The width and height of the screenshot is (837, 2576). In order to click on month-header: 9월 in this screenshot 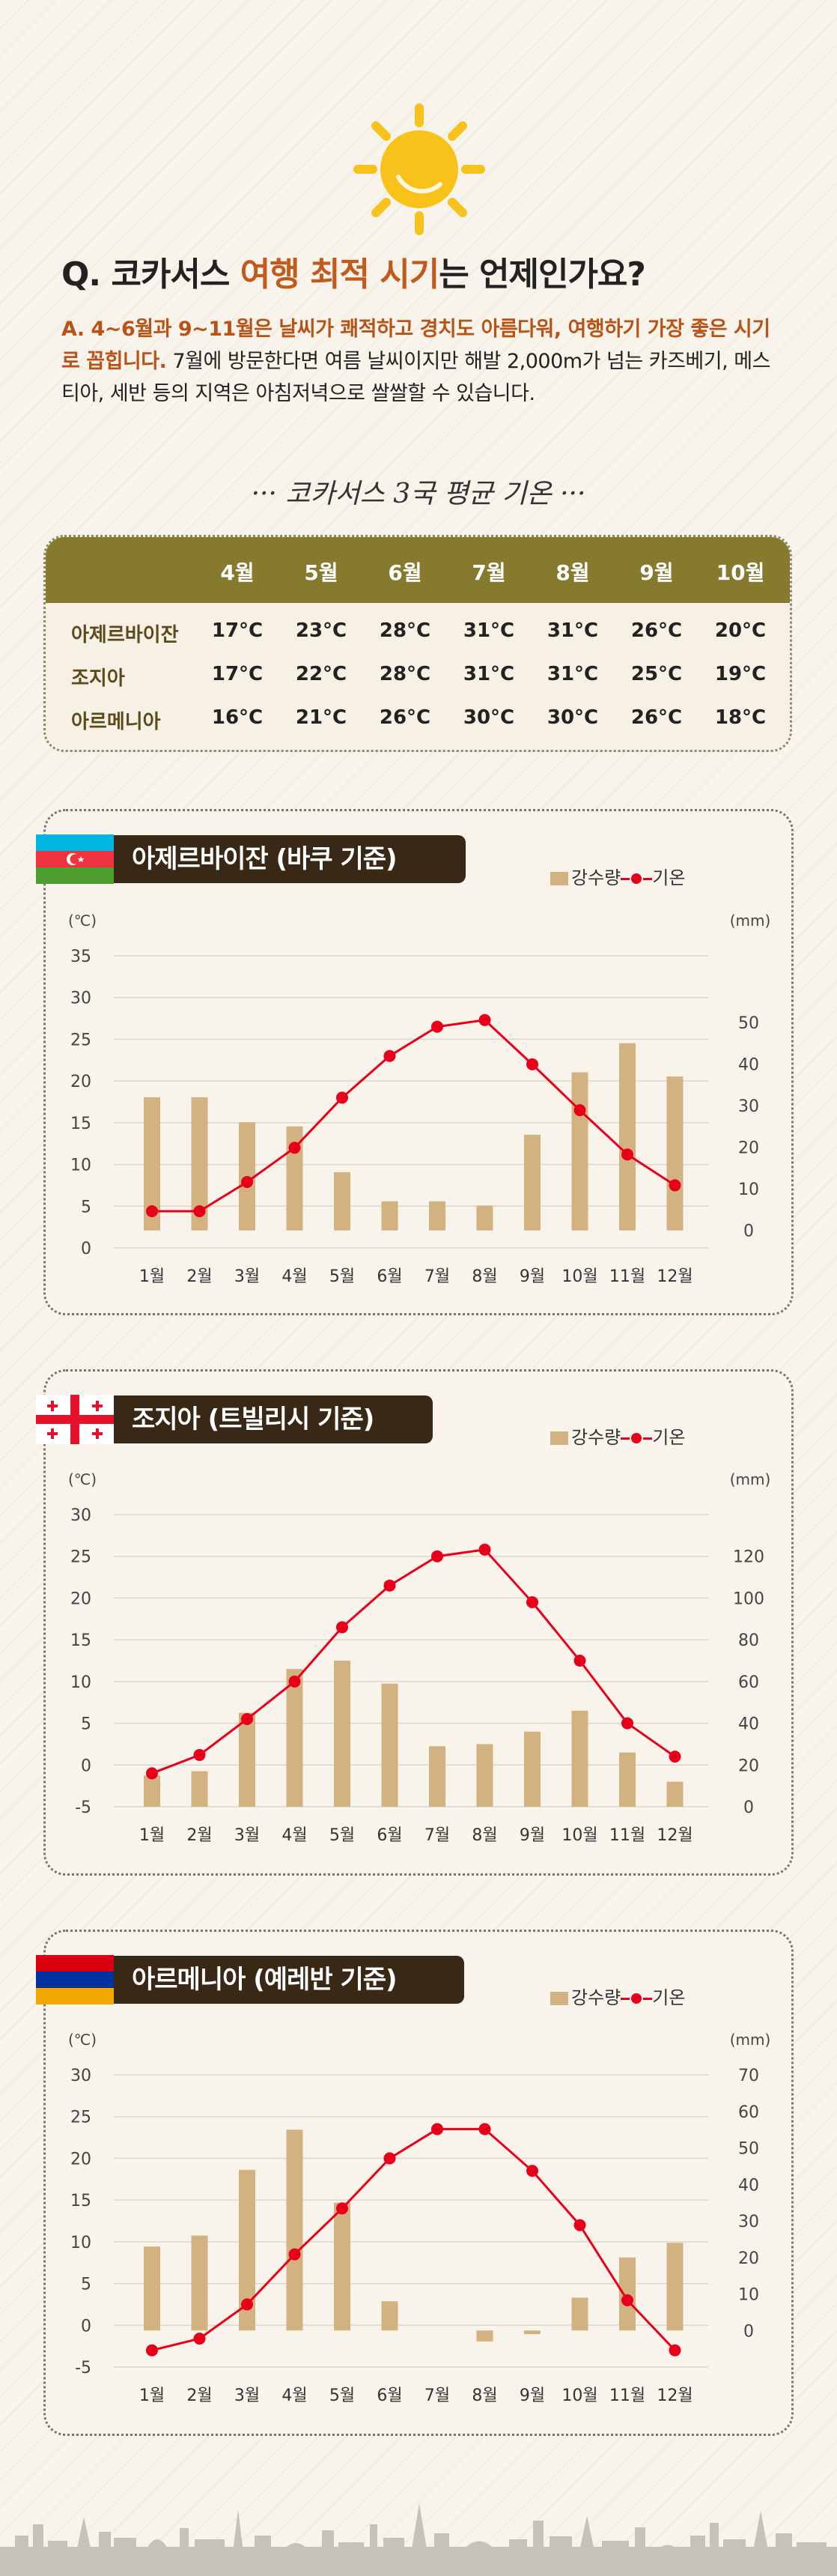, I will do `click(656, 572)`.